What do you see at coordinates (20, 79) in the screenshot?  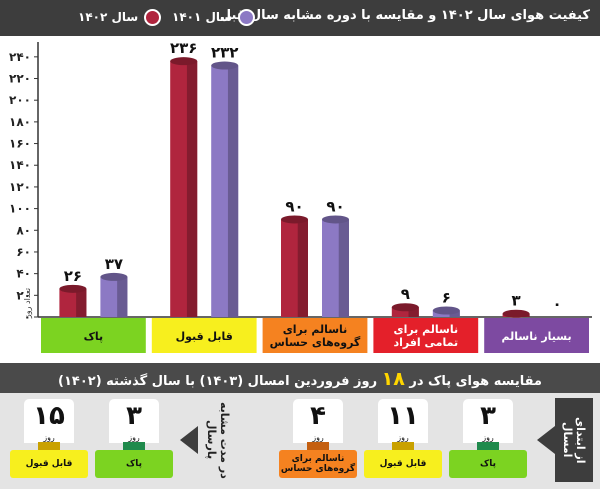 I see `y-tick-label: ۲۲۰` at bounding box center [20, 79].